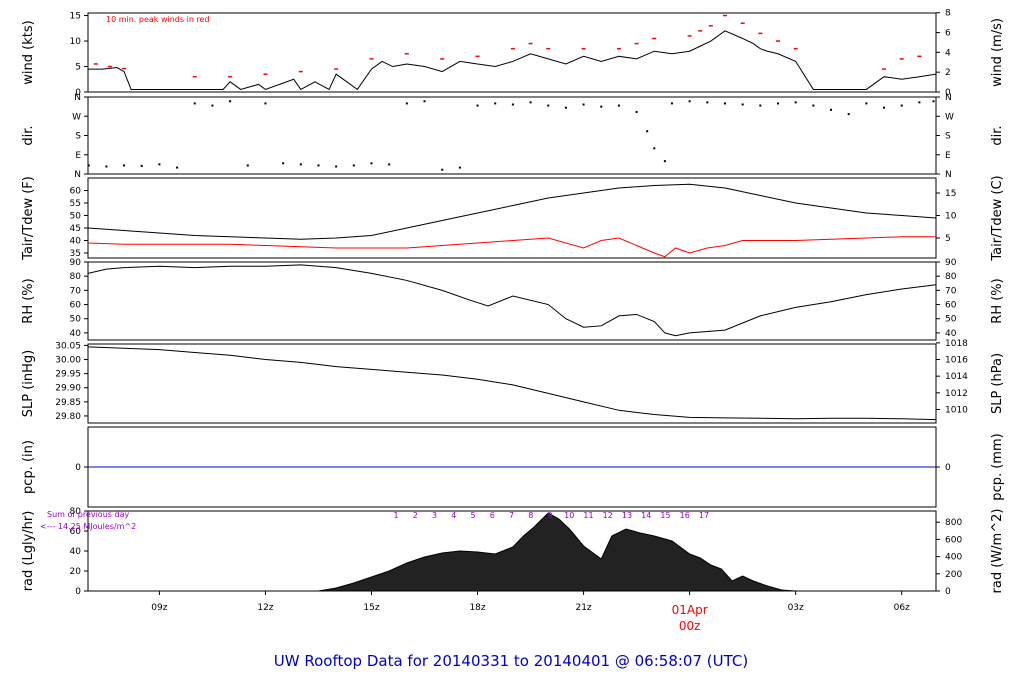 This screenshot has height=700, width=1024. Describe the element at coordinates (513, 467) in the screenshot. I see `panel-pcp: 0 0 pcp. (in) pcp. (mm)` at that location.